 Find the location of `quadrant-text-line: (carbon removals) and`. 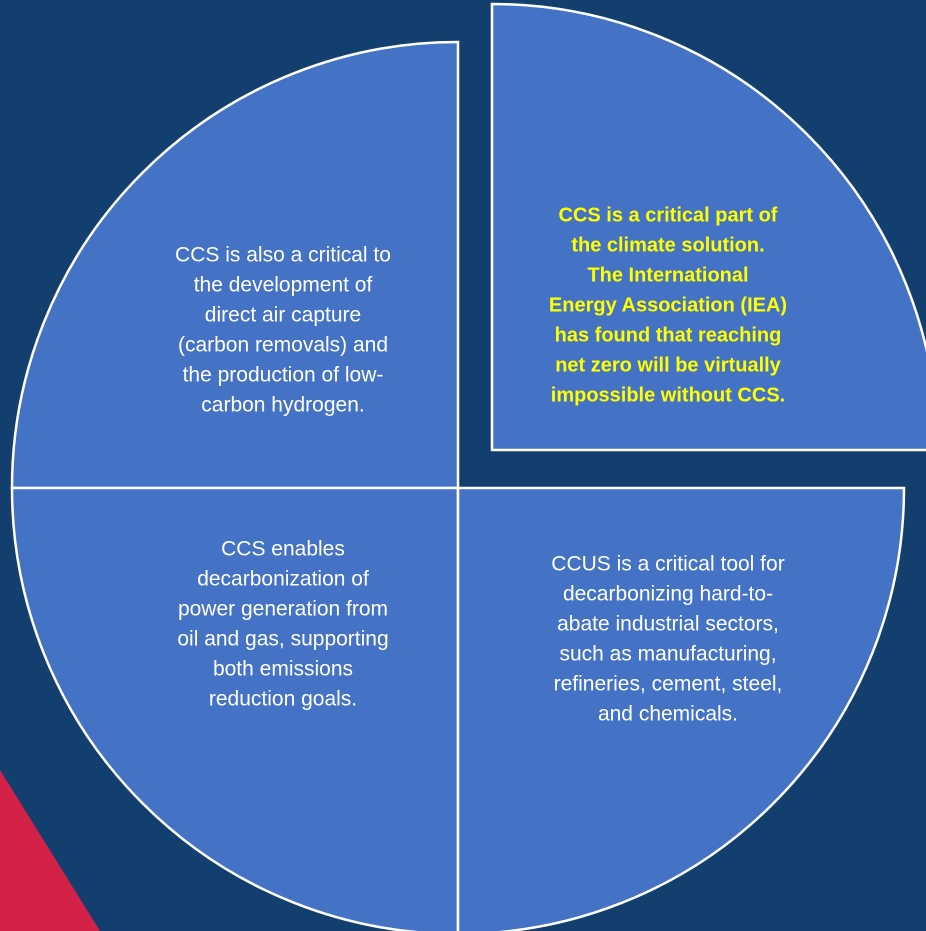

quadrant-text-line: (carbon removals) and is located at coordinates (283, 345).